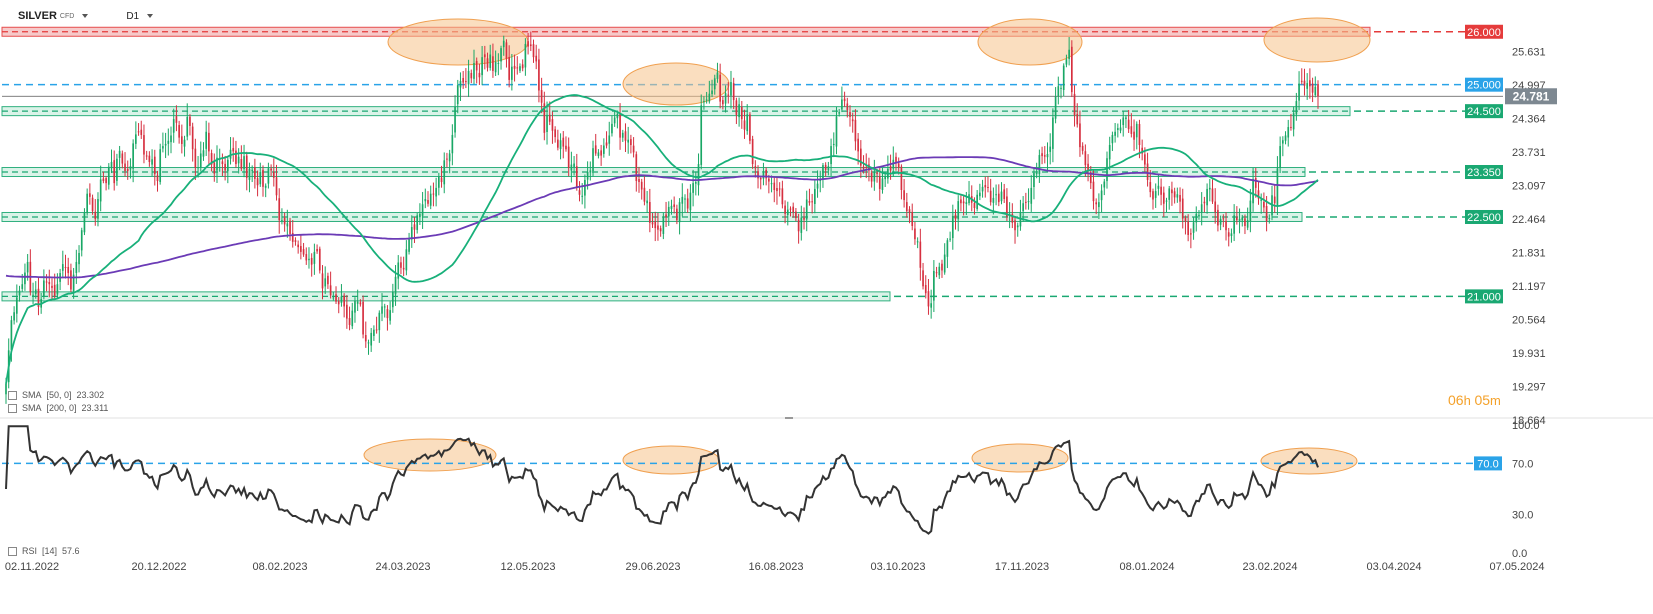 The height and width of the screenshot is (614, 1653). What do you see at coordinates (775, 567) in the screenshot?
I see `time-tick-label: 16.08.2023` at bounding box center [775, 567].